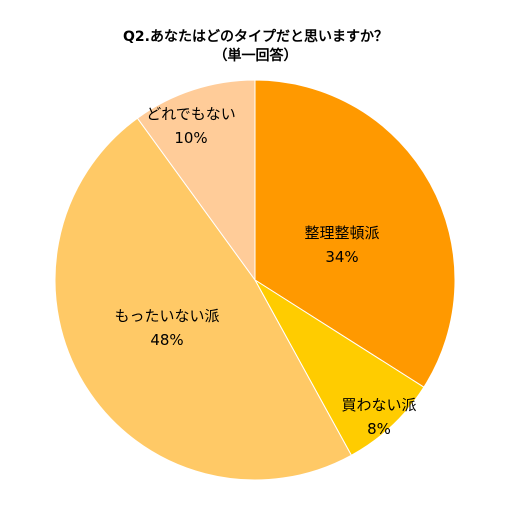 This screenshot has width=511, height=511. Describe the element at coordinates (191, 114) in the screenshot. I see `slice-label: どれでもない` at that location.